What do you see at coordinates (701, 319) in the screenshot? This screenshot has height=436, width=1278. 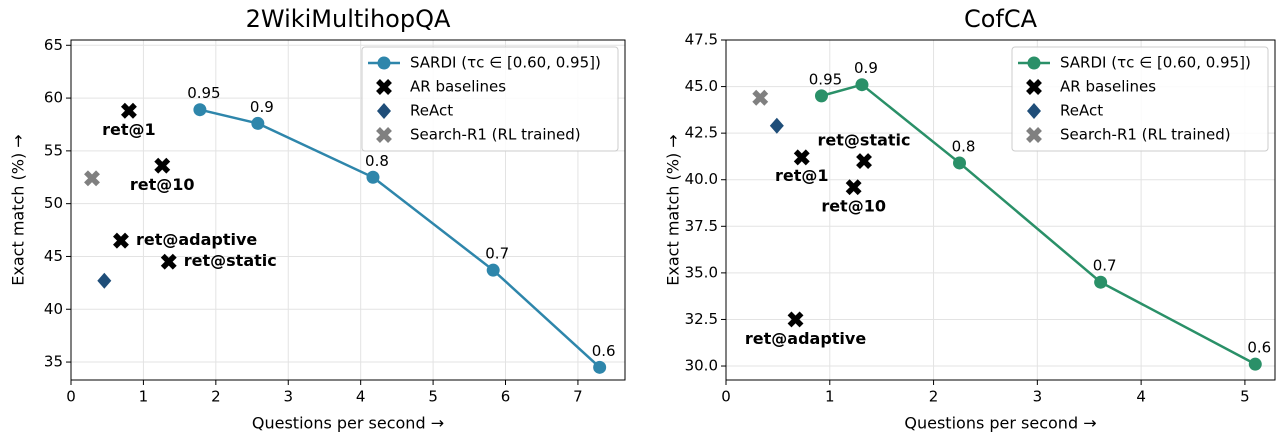 I see `y-tick-label: 32.5` at bounding box center [701, 319].